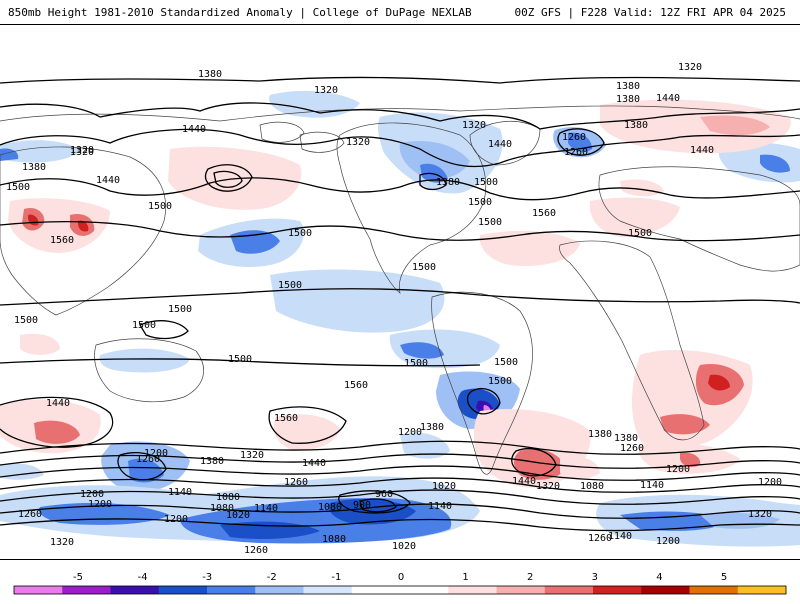  What do you see at coordinates (336, 577) in the screenshot?
I see `colorbar-tick-label: -1` at bounding box center [336, 577].